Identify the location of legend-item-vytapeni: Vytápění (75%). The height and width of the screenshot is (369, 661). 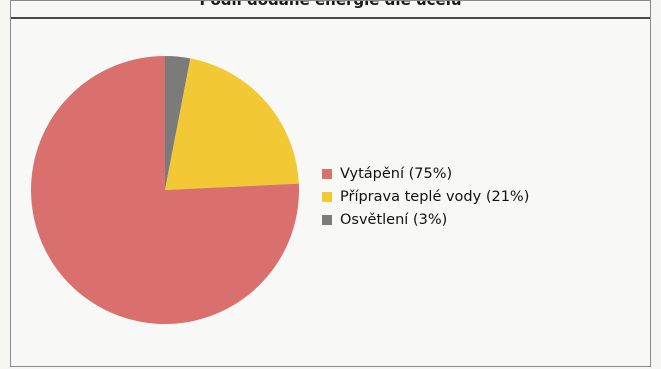
(425, 173).